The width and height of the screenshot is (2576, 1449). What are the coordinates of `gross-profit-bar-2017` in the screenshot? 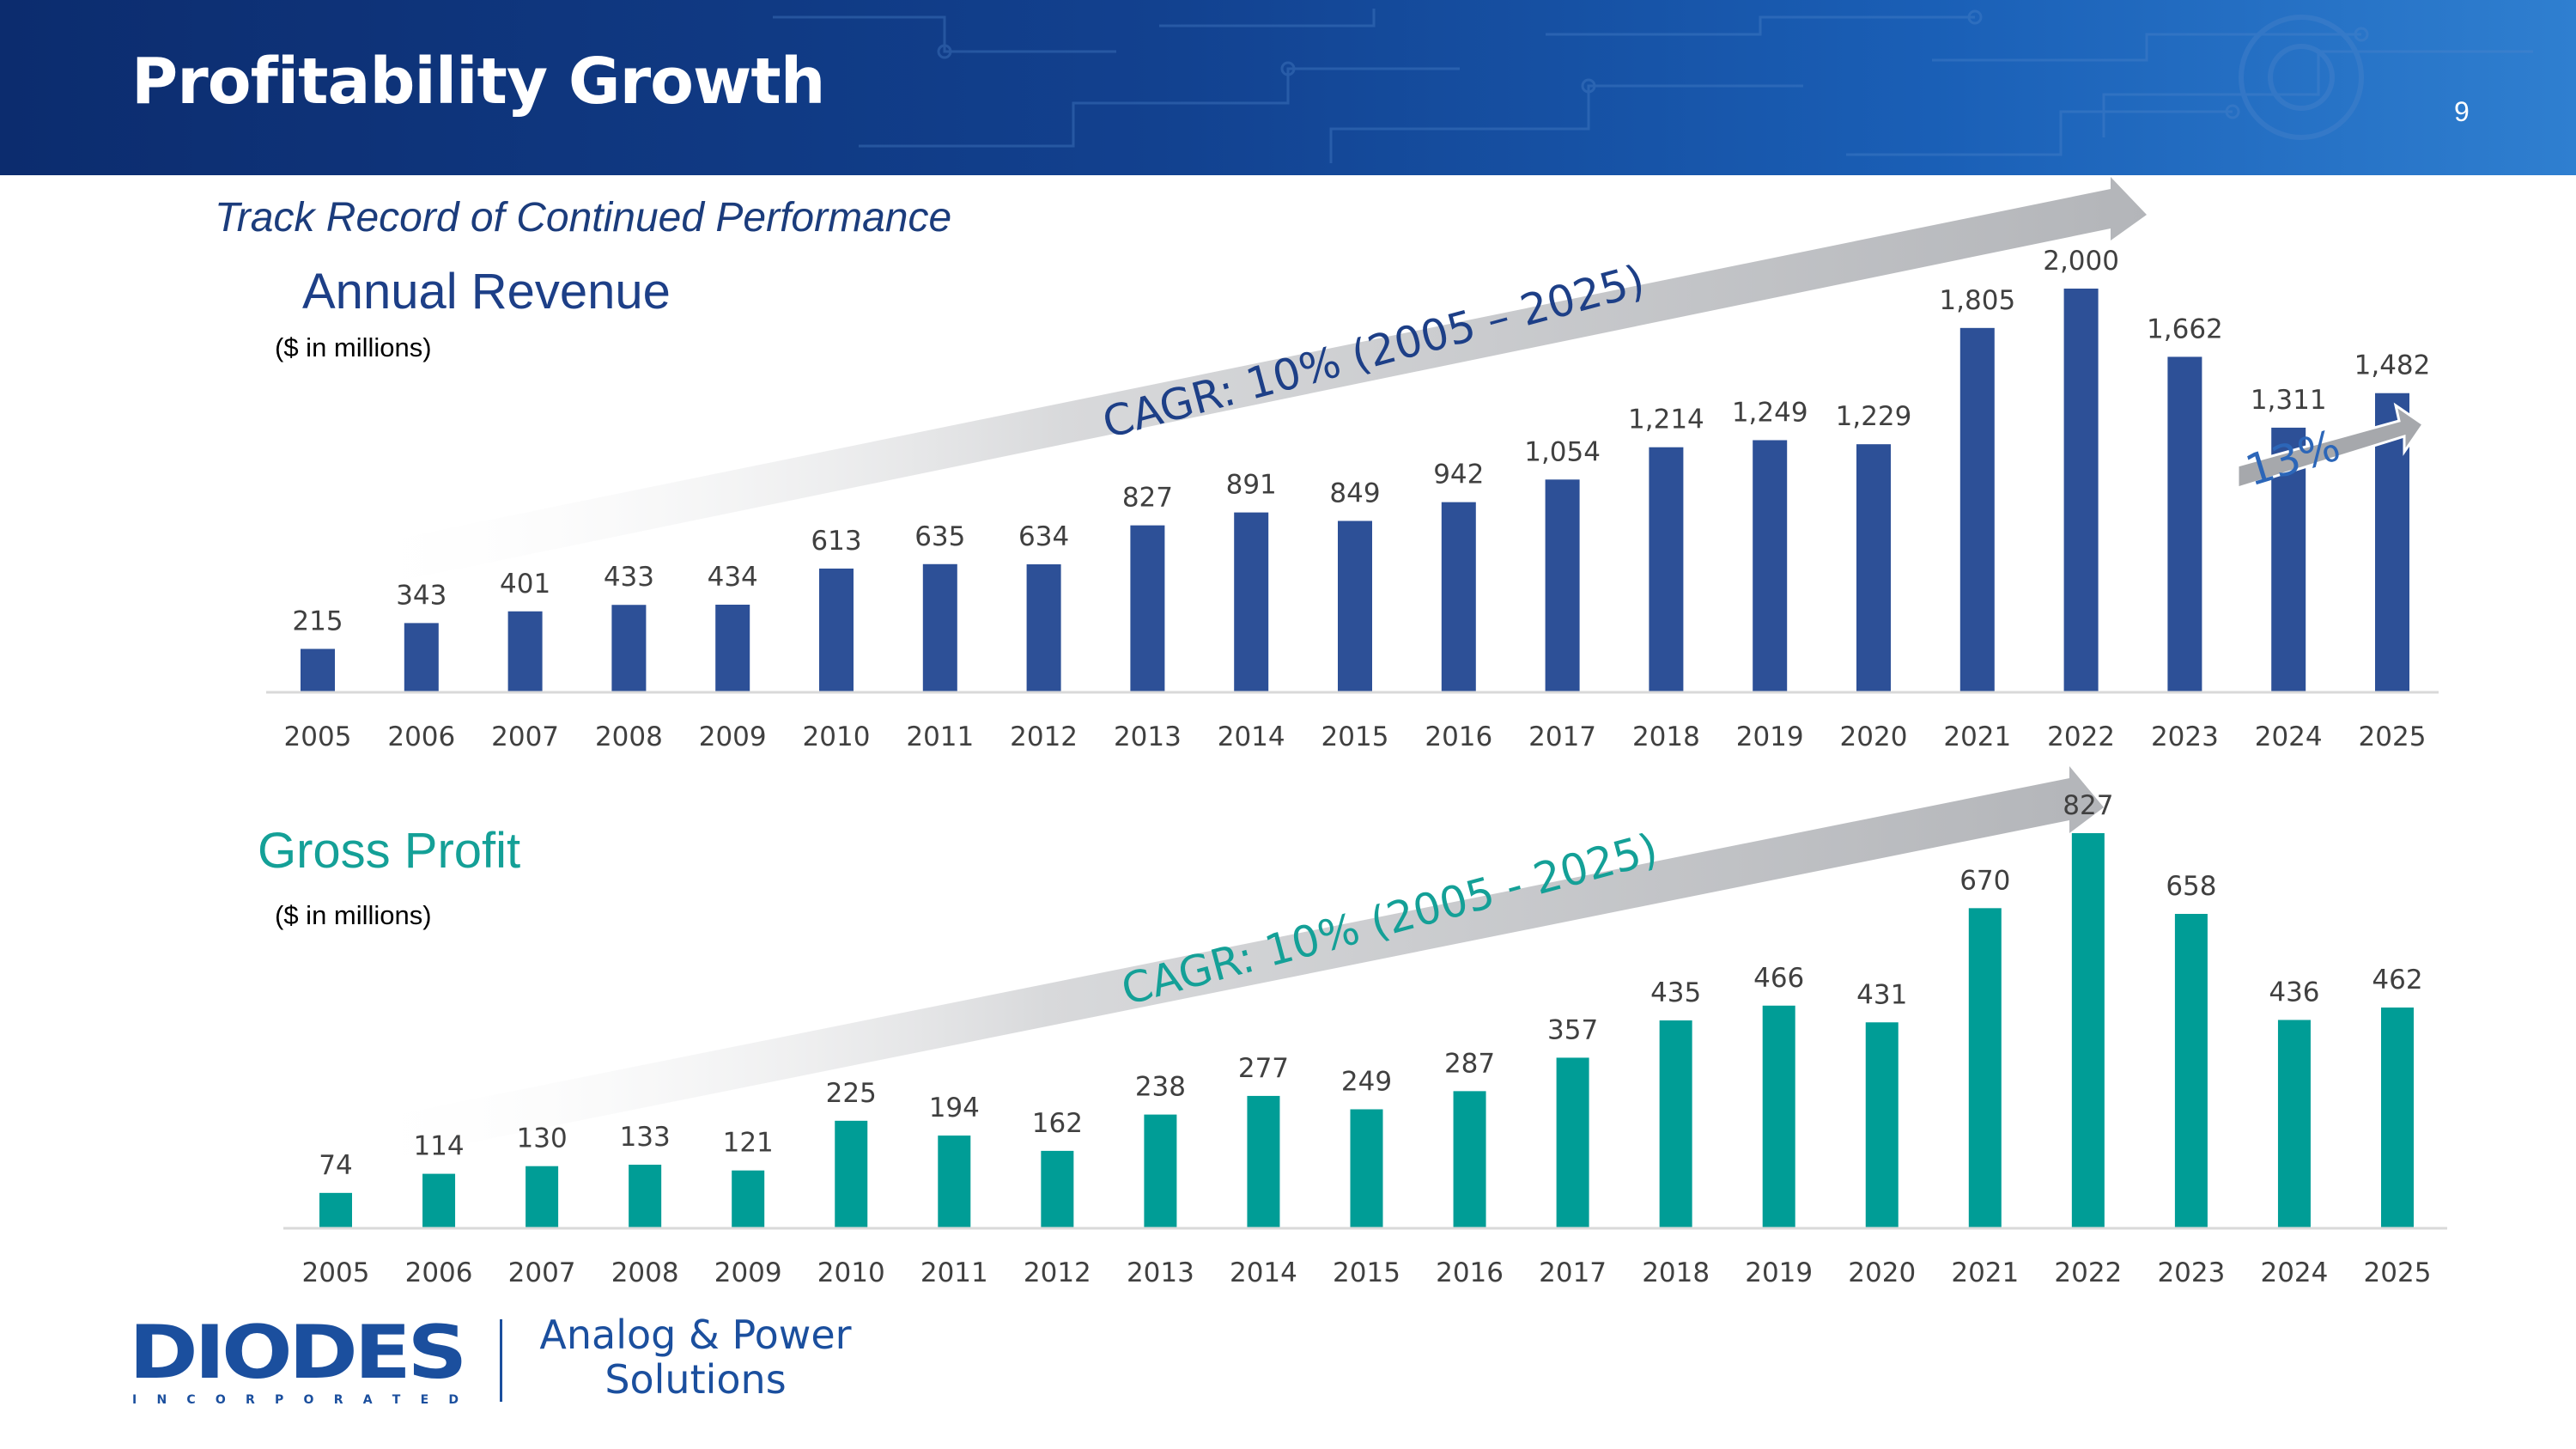 It's located at (1572, 1142).